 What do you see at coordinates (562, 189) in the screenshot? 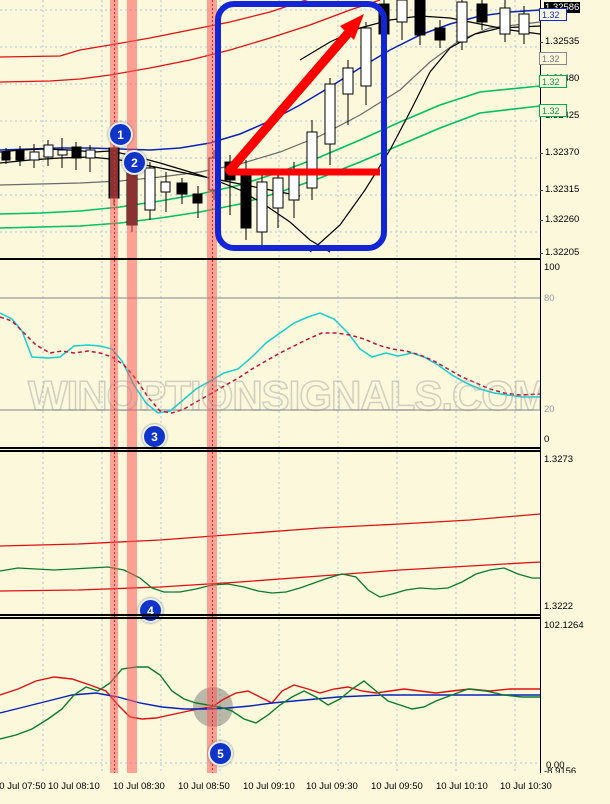
I see `price-tick-6: 1.32315` at bounding box center [562, 189].